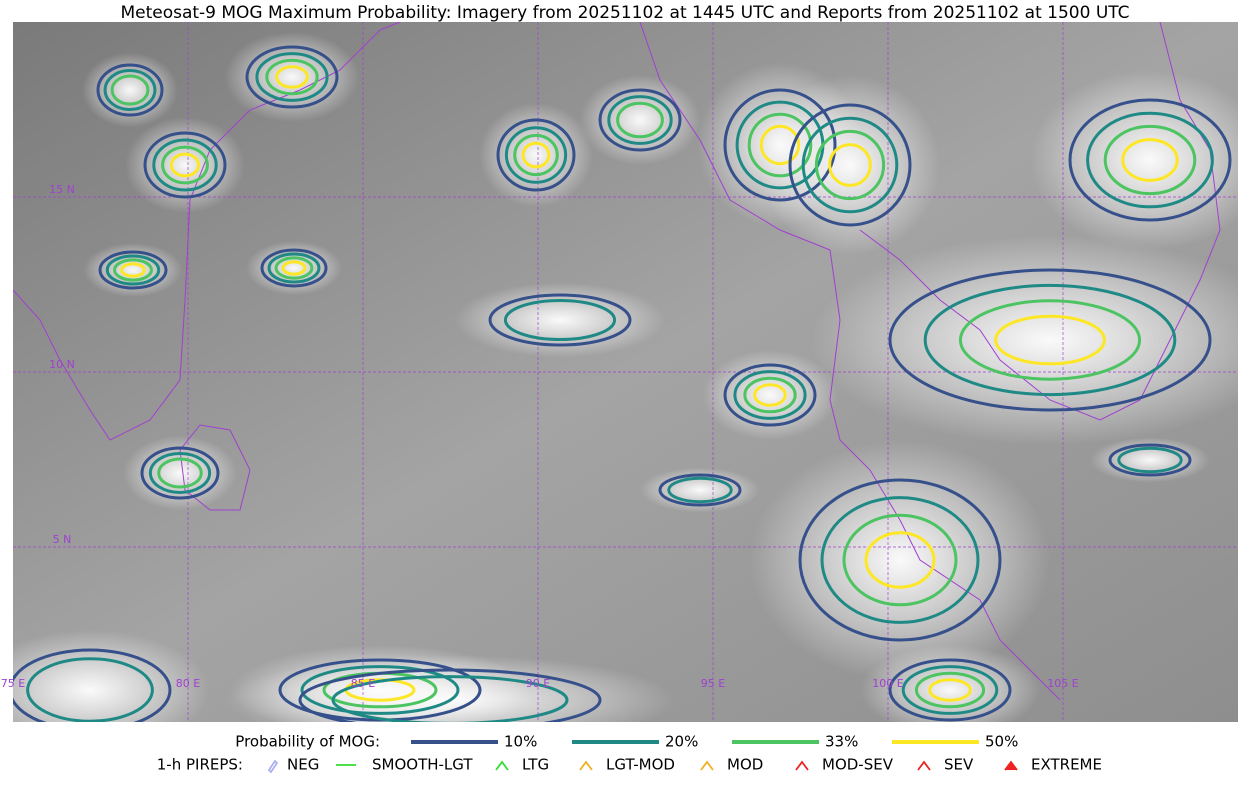  What do you see at coordinates (303, 765) in the screenshot?
I see `pirep-label: NEG` at bounding box center [303, 765].